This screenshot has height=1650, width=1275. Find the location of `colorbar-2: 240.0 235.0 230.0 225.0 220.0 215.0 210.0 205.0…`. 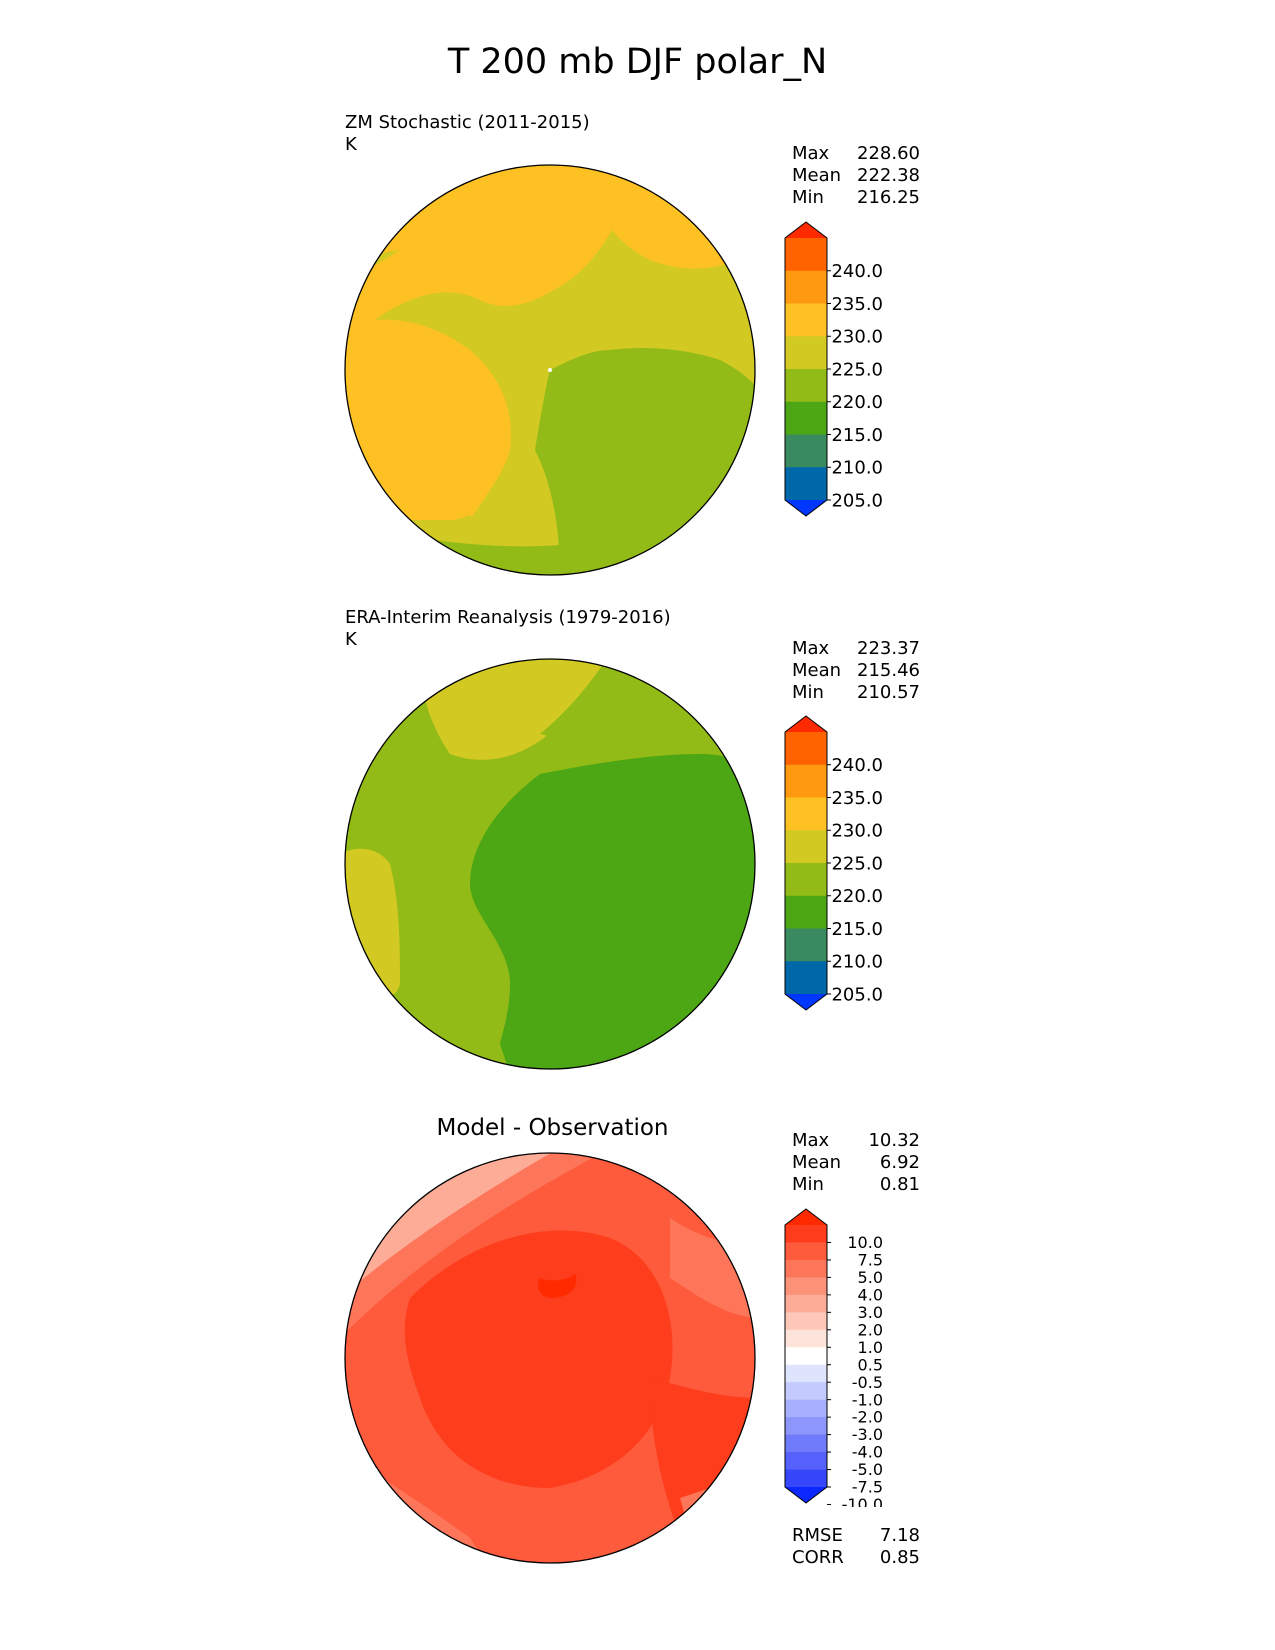

colorbar-2: 240.0 235.0 230.0 225.0 220.0 215.0 210.0 205.0… is located at coordinates (833, 863).